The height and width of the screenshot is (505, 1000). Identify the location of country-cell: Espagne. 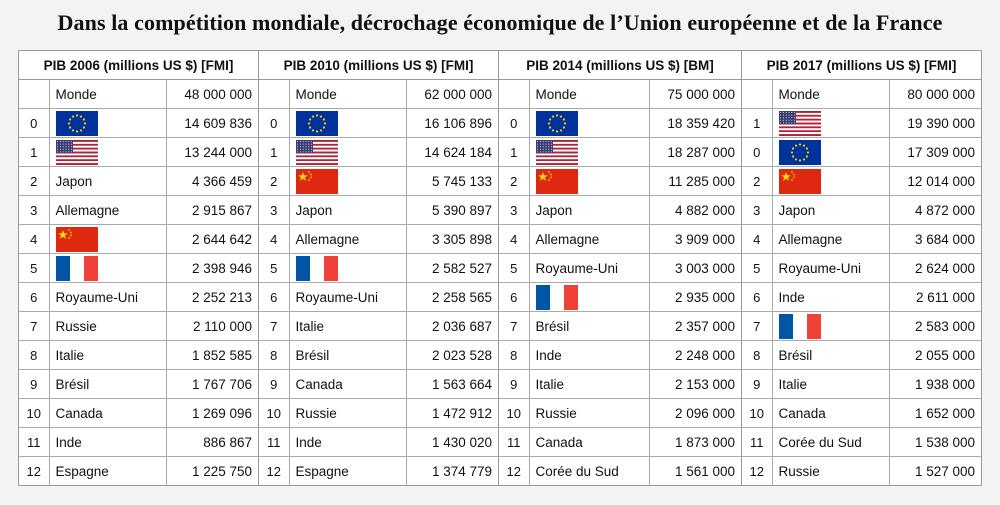
(348, 470).